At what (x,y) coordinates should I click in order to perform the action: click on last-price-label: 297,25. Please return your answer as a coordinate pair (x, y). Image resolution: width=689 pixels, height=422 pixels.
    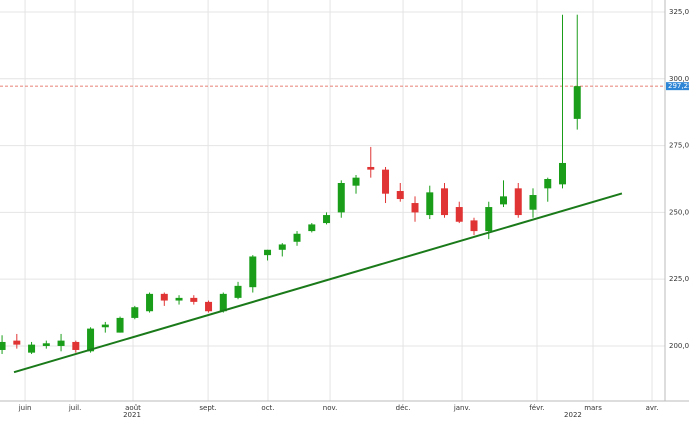
    Looking at the image, I should click on (678, 86).